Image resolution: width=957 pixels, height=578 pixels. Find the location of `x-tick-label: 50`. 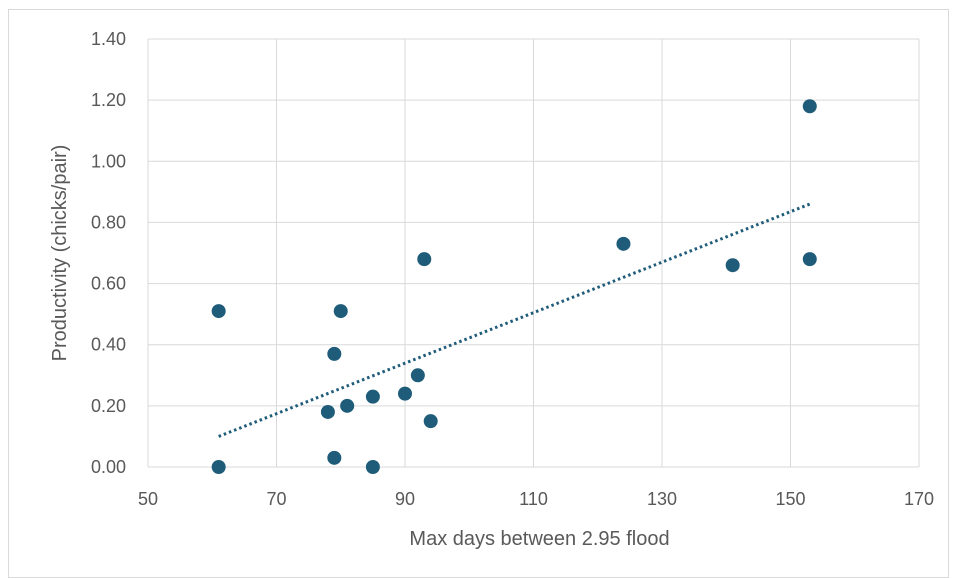

x-tick-label: 50 is located at coordinates (148, 499).